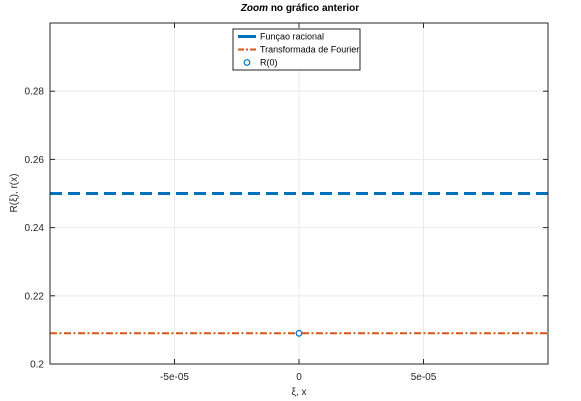  What do you see at coordinates (299, 377) in the screenshot?
I see `x-tick-label: 0` at bounding box center [299, 377].